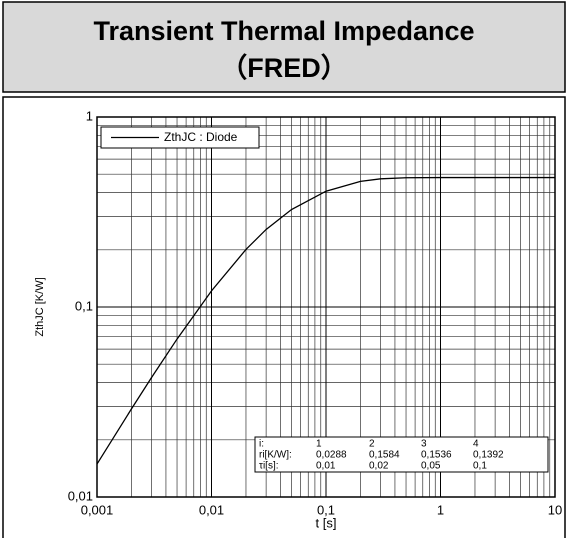 The width and height of the screenshot is (568, 543). I want to click on x-tick-label: 1, so click(440, 509).